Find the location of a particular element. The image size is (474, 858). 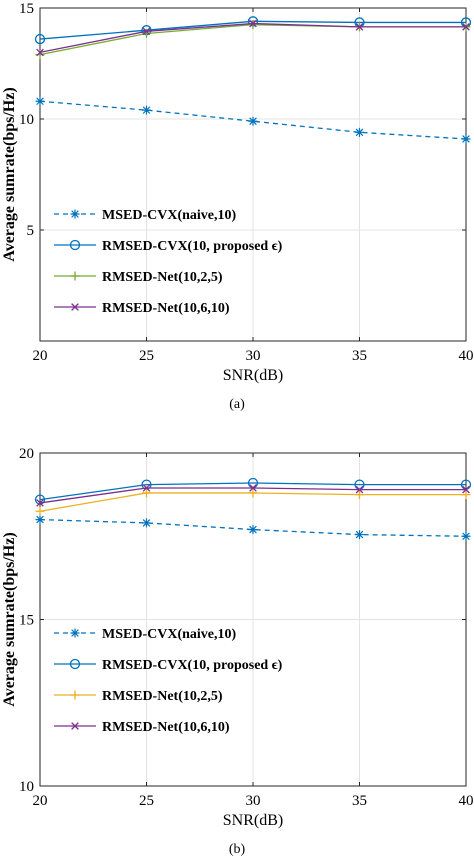

panel-caption: (a) is located at coordinates (237, 404).